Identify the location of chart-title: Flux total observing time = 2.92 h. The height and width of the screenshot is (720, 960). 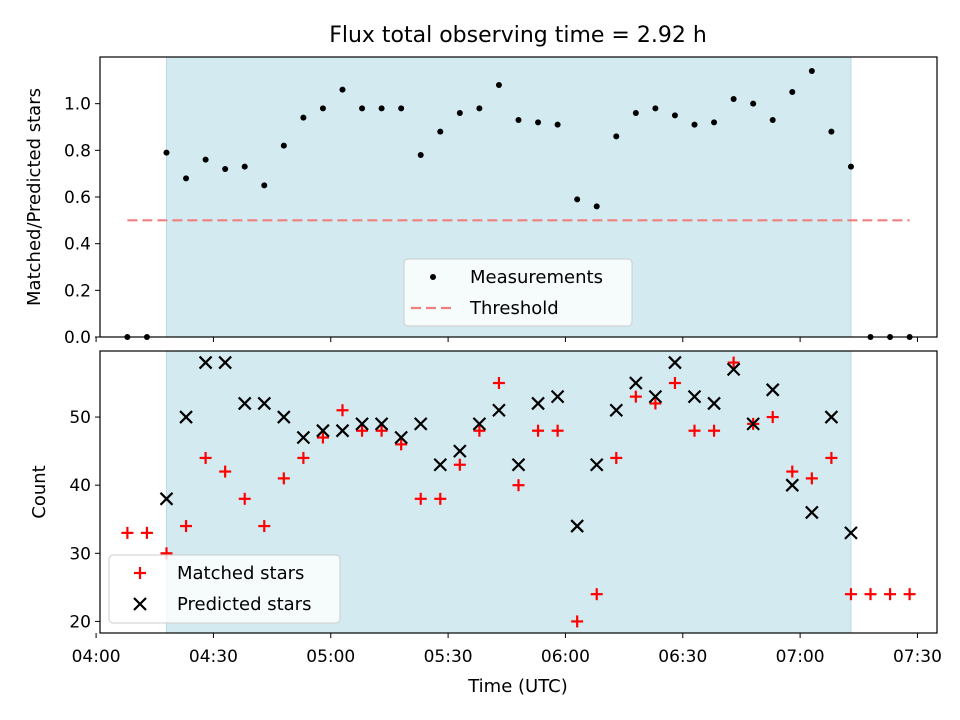
(518, 35).